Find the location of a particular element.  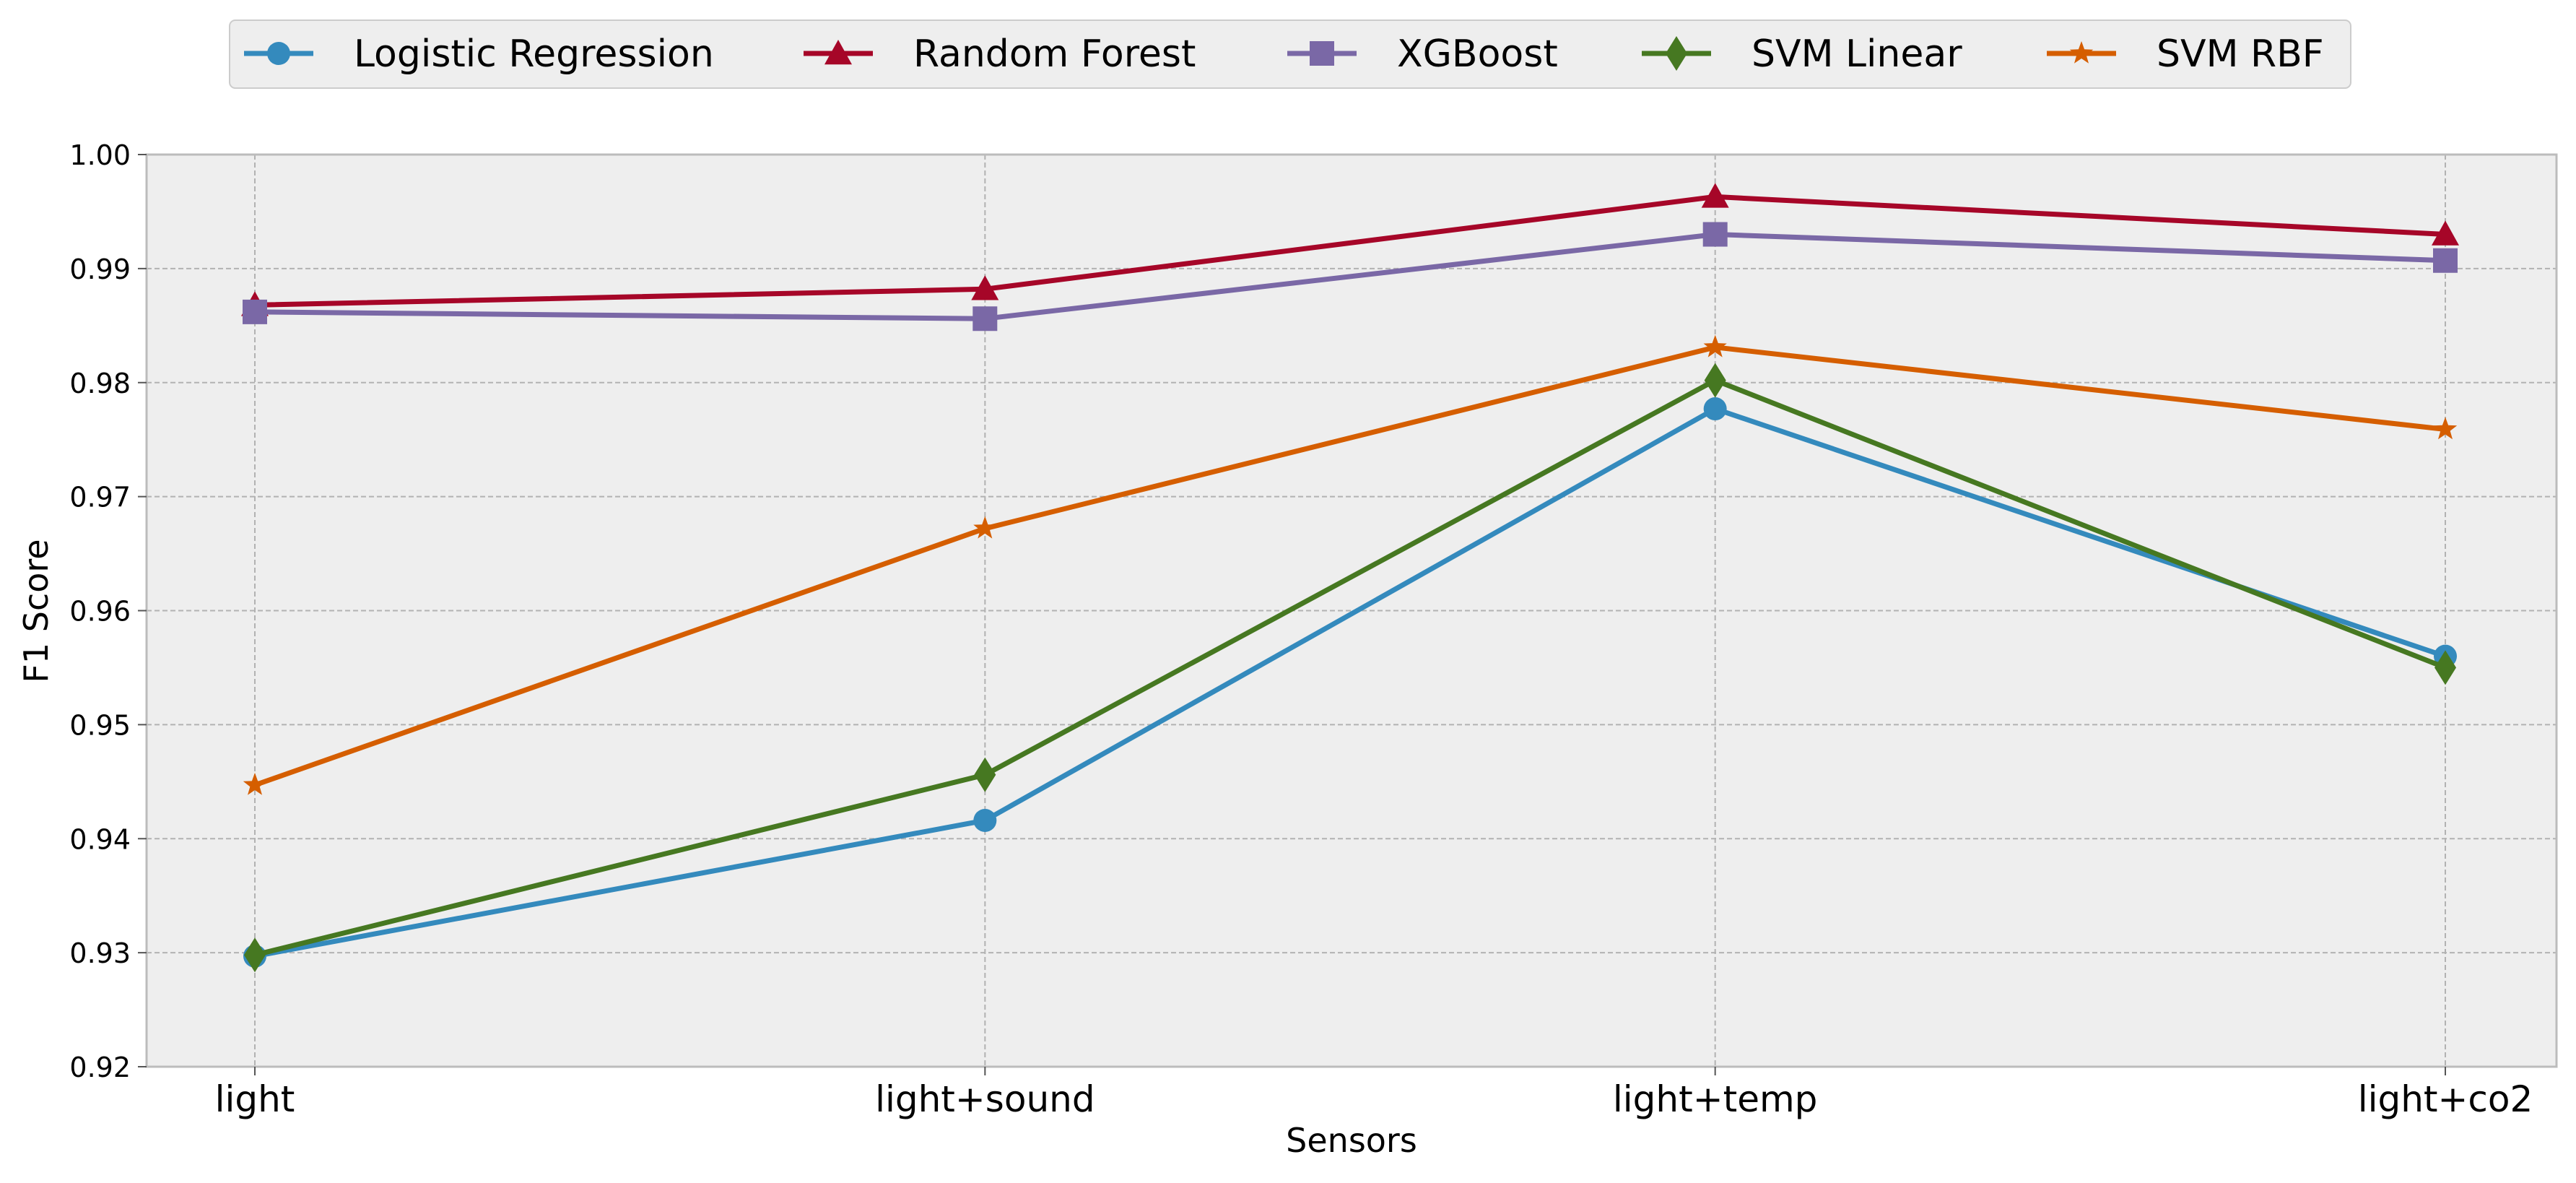

legend-label: SVM RBF is located at coordinates (2240, 54).